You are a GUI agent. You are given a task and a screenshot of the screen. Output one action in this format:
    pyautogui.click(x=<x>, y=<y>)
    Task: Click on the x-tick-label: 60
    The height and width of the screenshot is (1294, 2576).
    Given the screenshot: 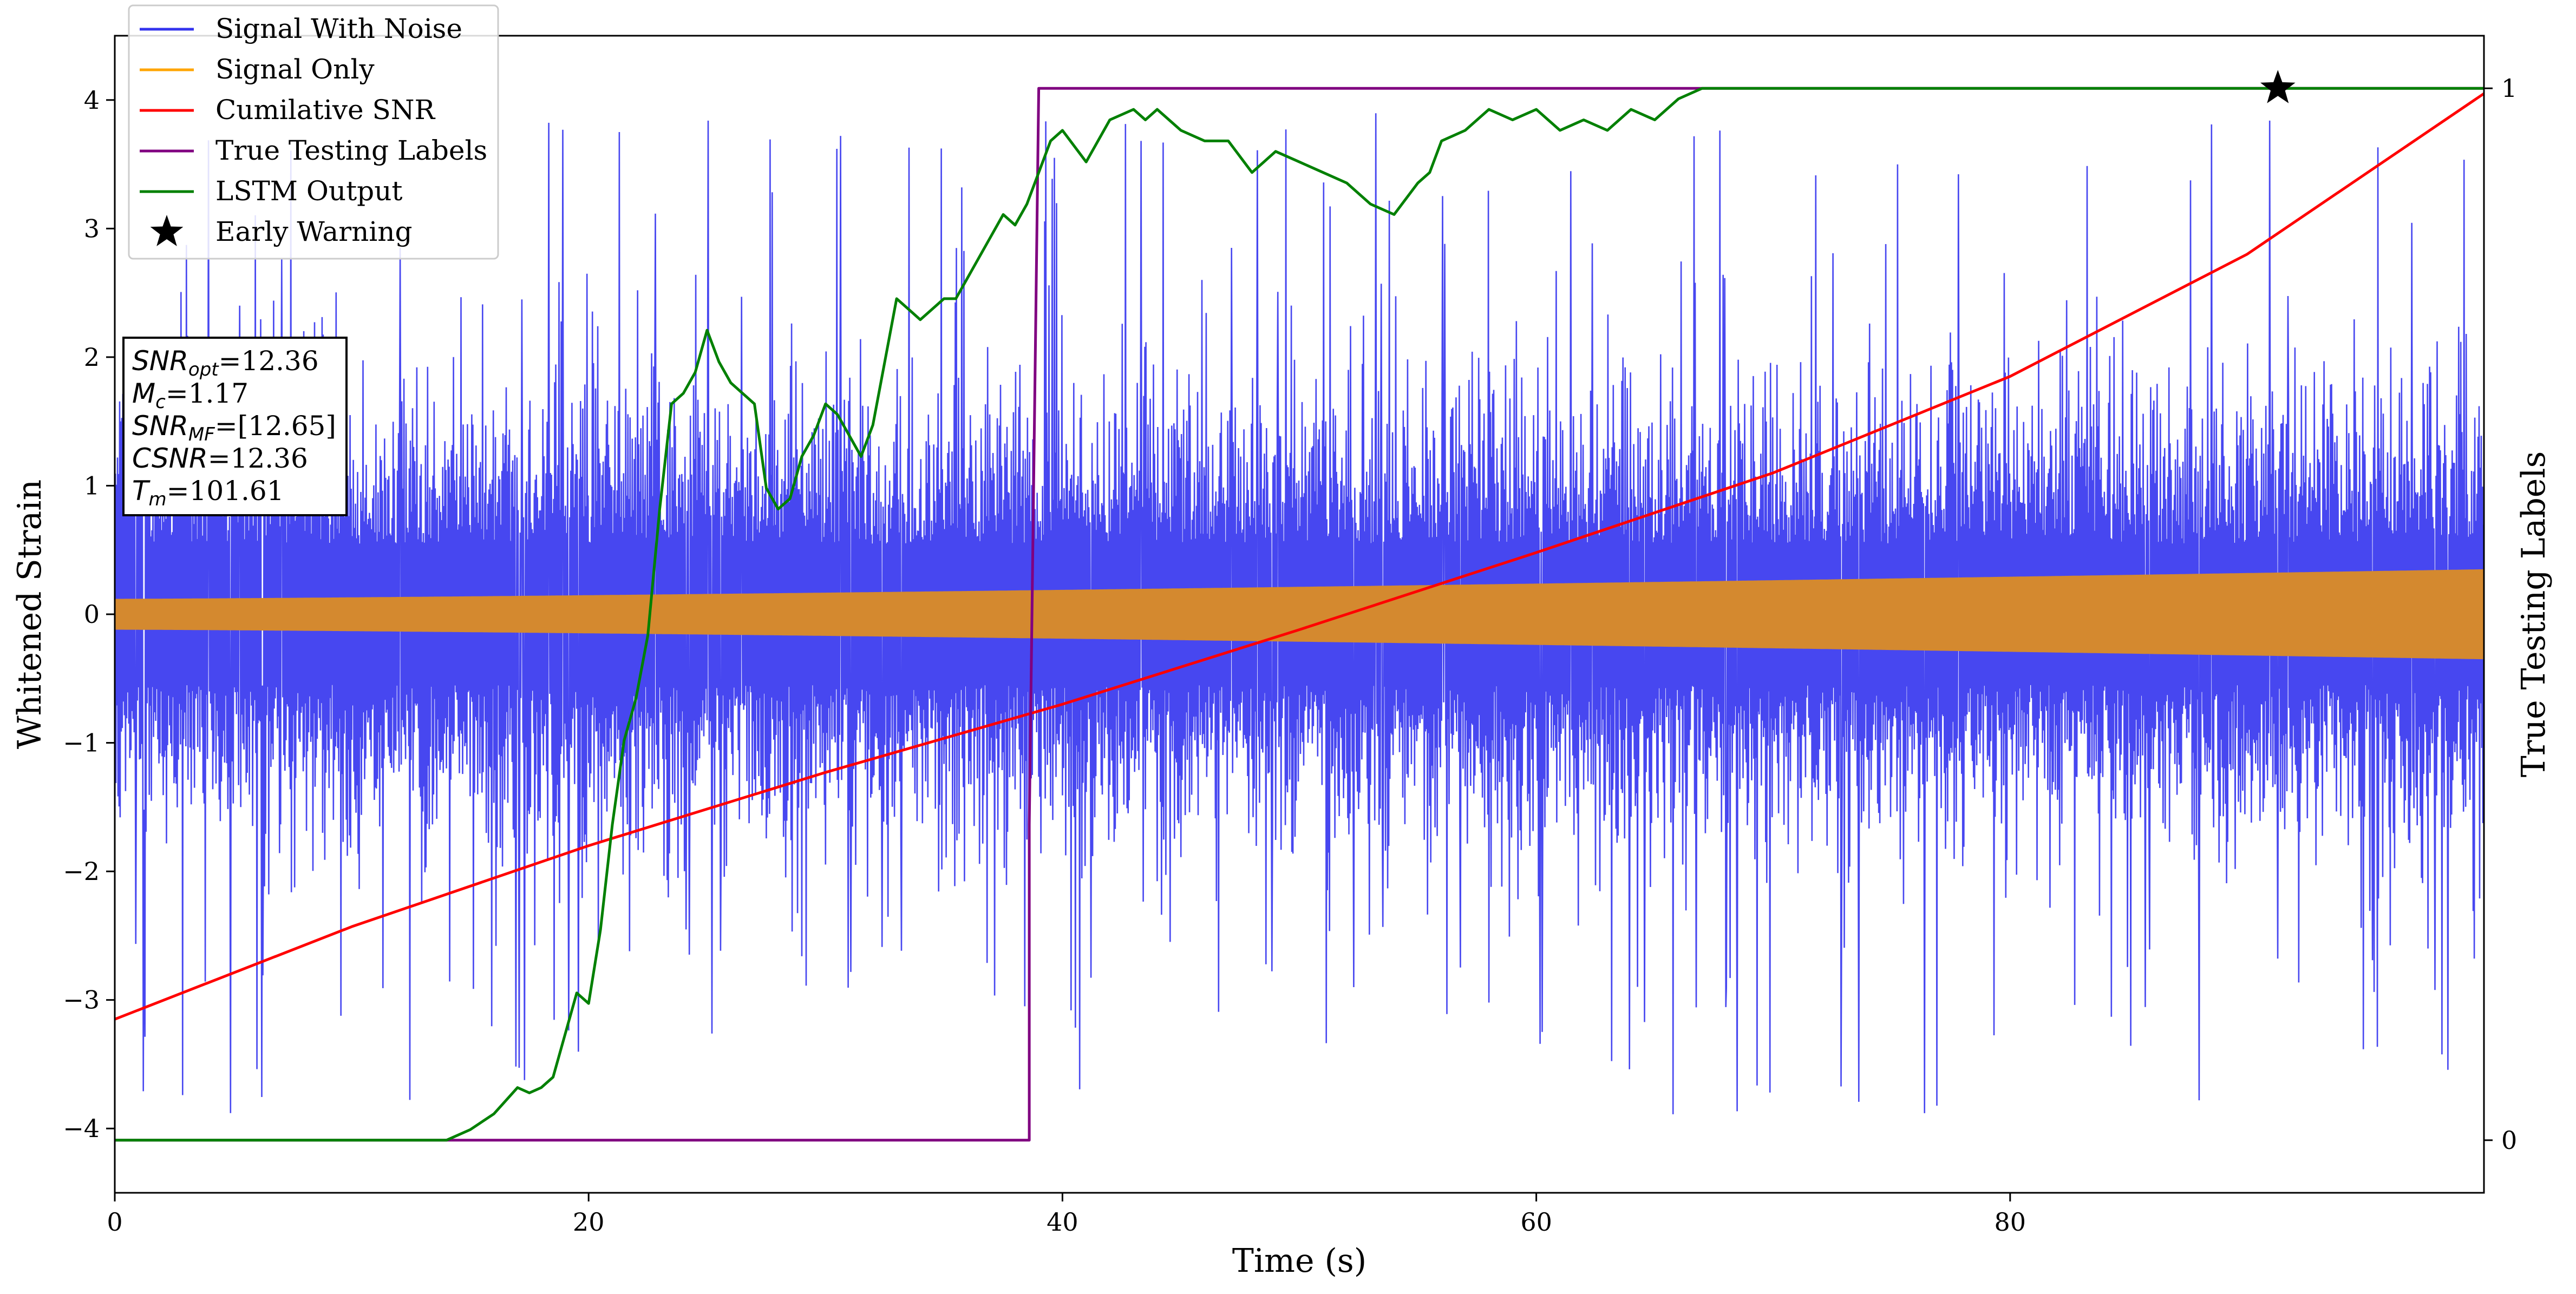 What is the action you would take?
    pyautogui.click(x=1536, y=1222)
    